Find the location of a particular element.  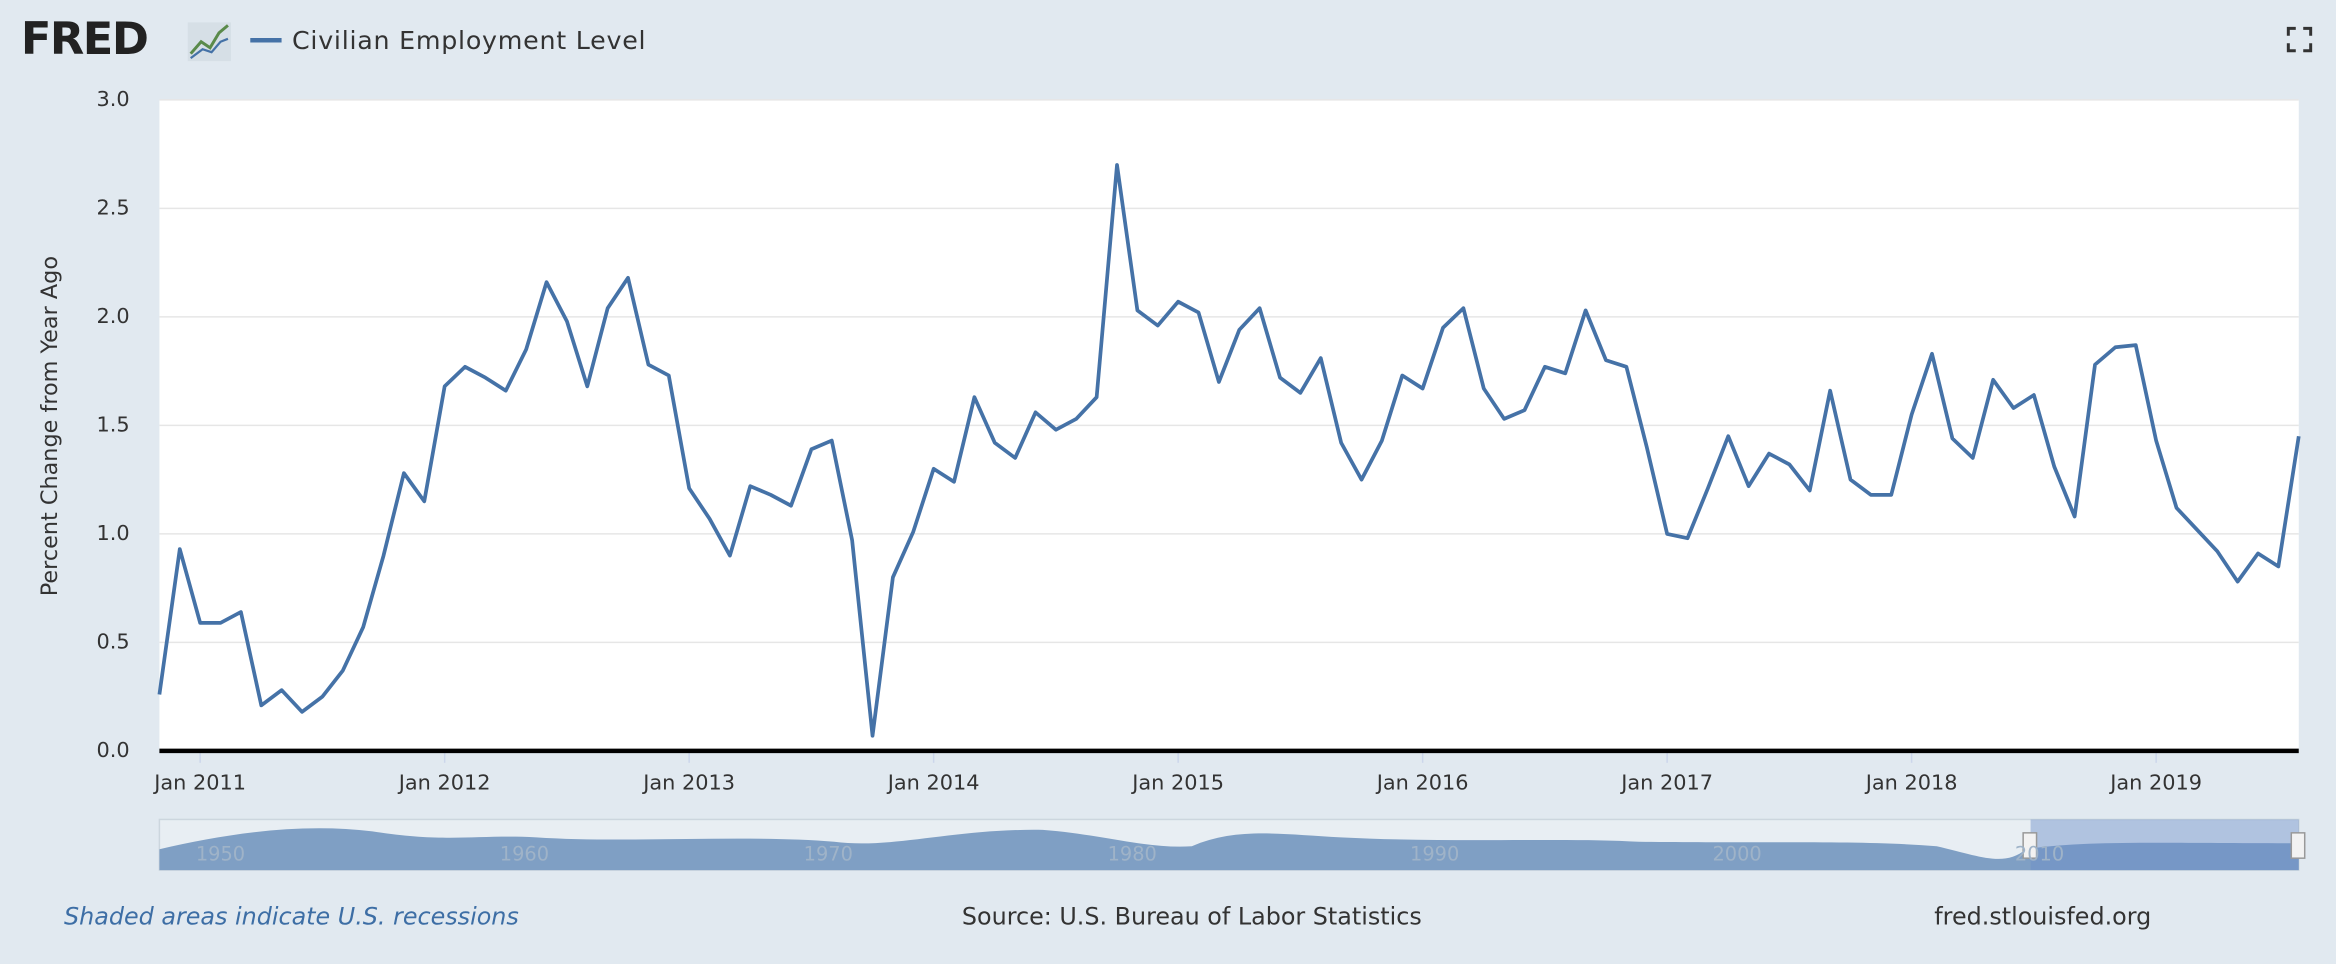

x-tick-label: Jan 2011 is located at coordinates (199, 783).